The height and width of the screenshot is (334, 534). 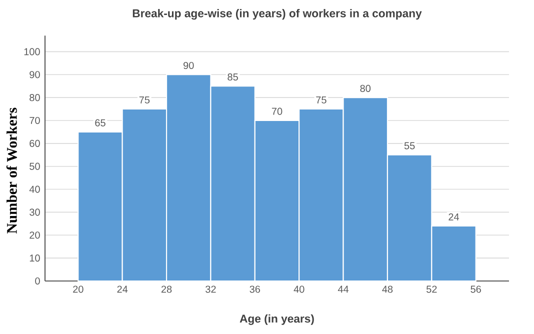 I want to click on x-tick-label: 28, so click(x=166, y=289).